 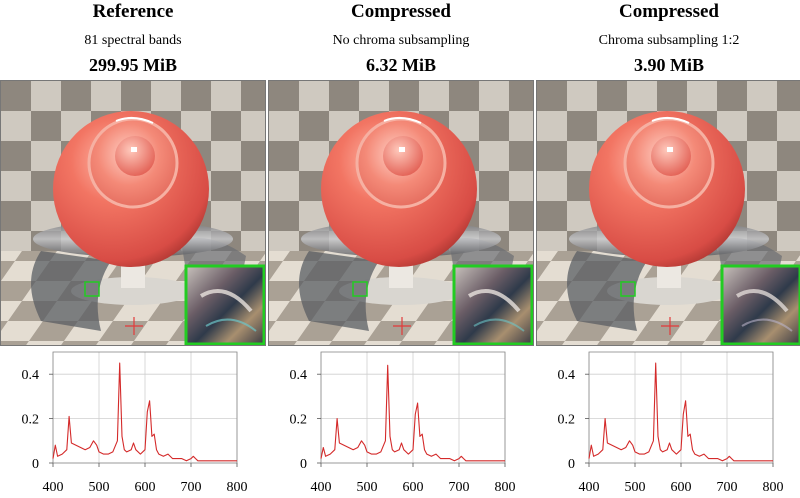 What do you see at coordinates (401, 40) in the screenshot?
I see `panel-subtitle: No chroma subsampling` at bounding box center [401, 40].